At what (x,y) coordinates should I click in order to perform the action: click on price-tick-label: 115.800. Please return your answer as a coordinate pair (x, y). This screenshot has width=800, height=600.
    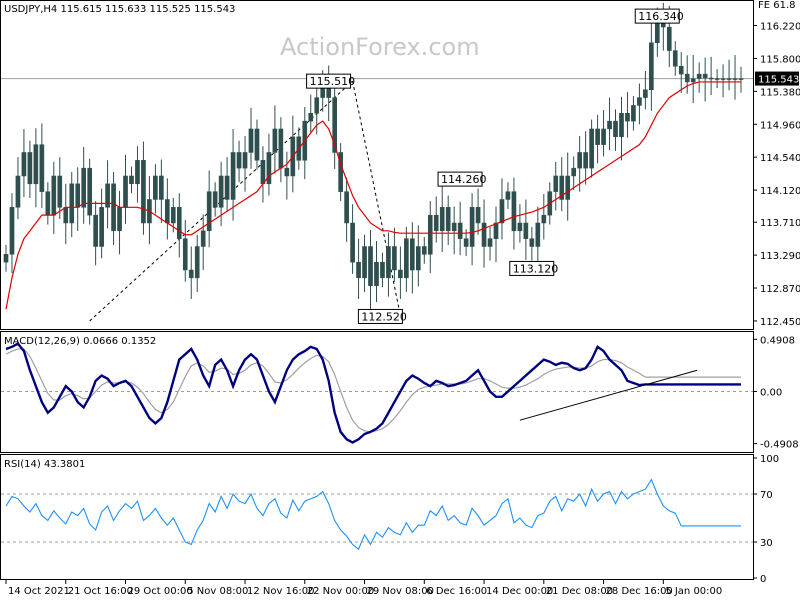
    Looking at the image, I should click on (780, 59).